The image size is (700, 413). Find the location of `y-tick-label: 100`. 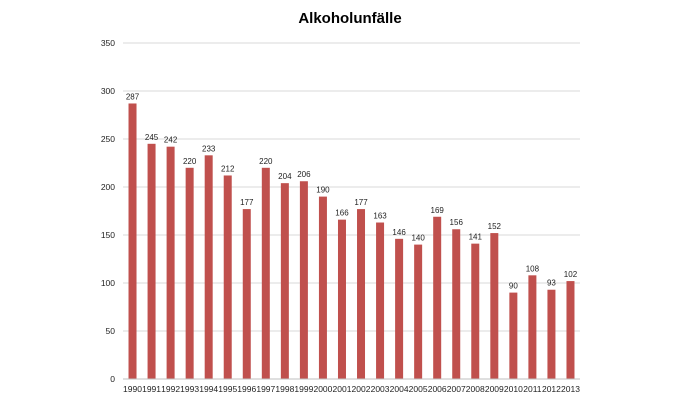

y-tick-label: 100 is located at coordinates (108, 283).